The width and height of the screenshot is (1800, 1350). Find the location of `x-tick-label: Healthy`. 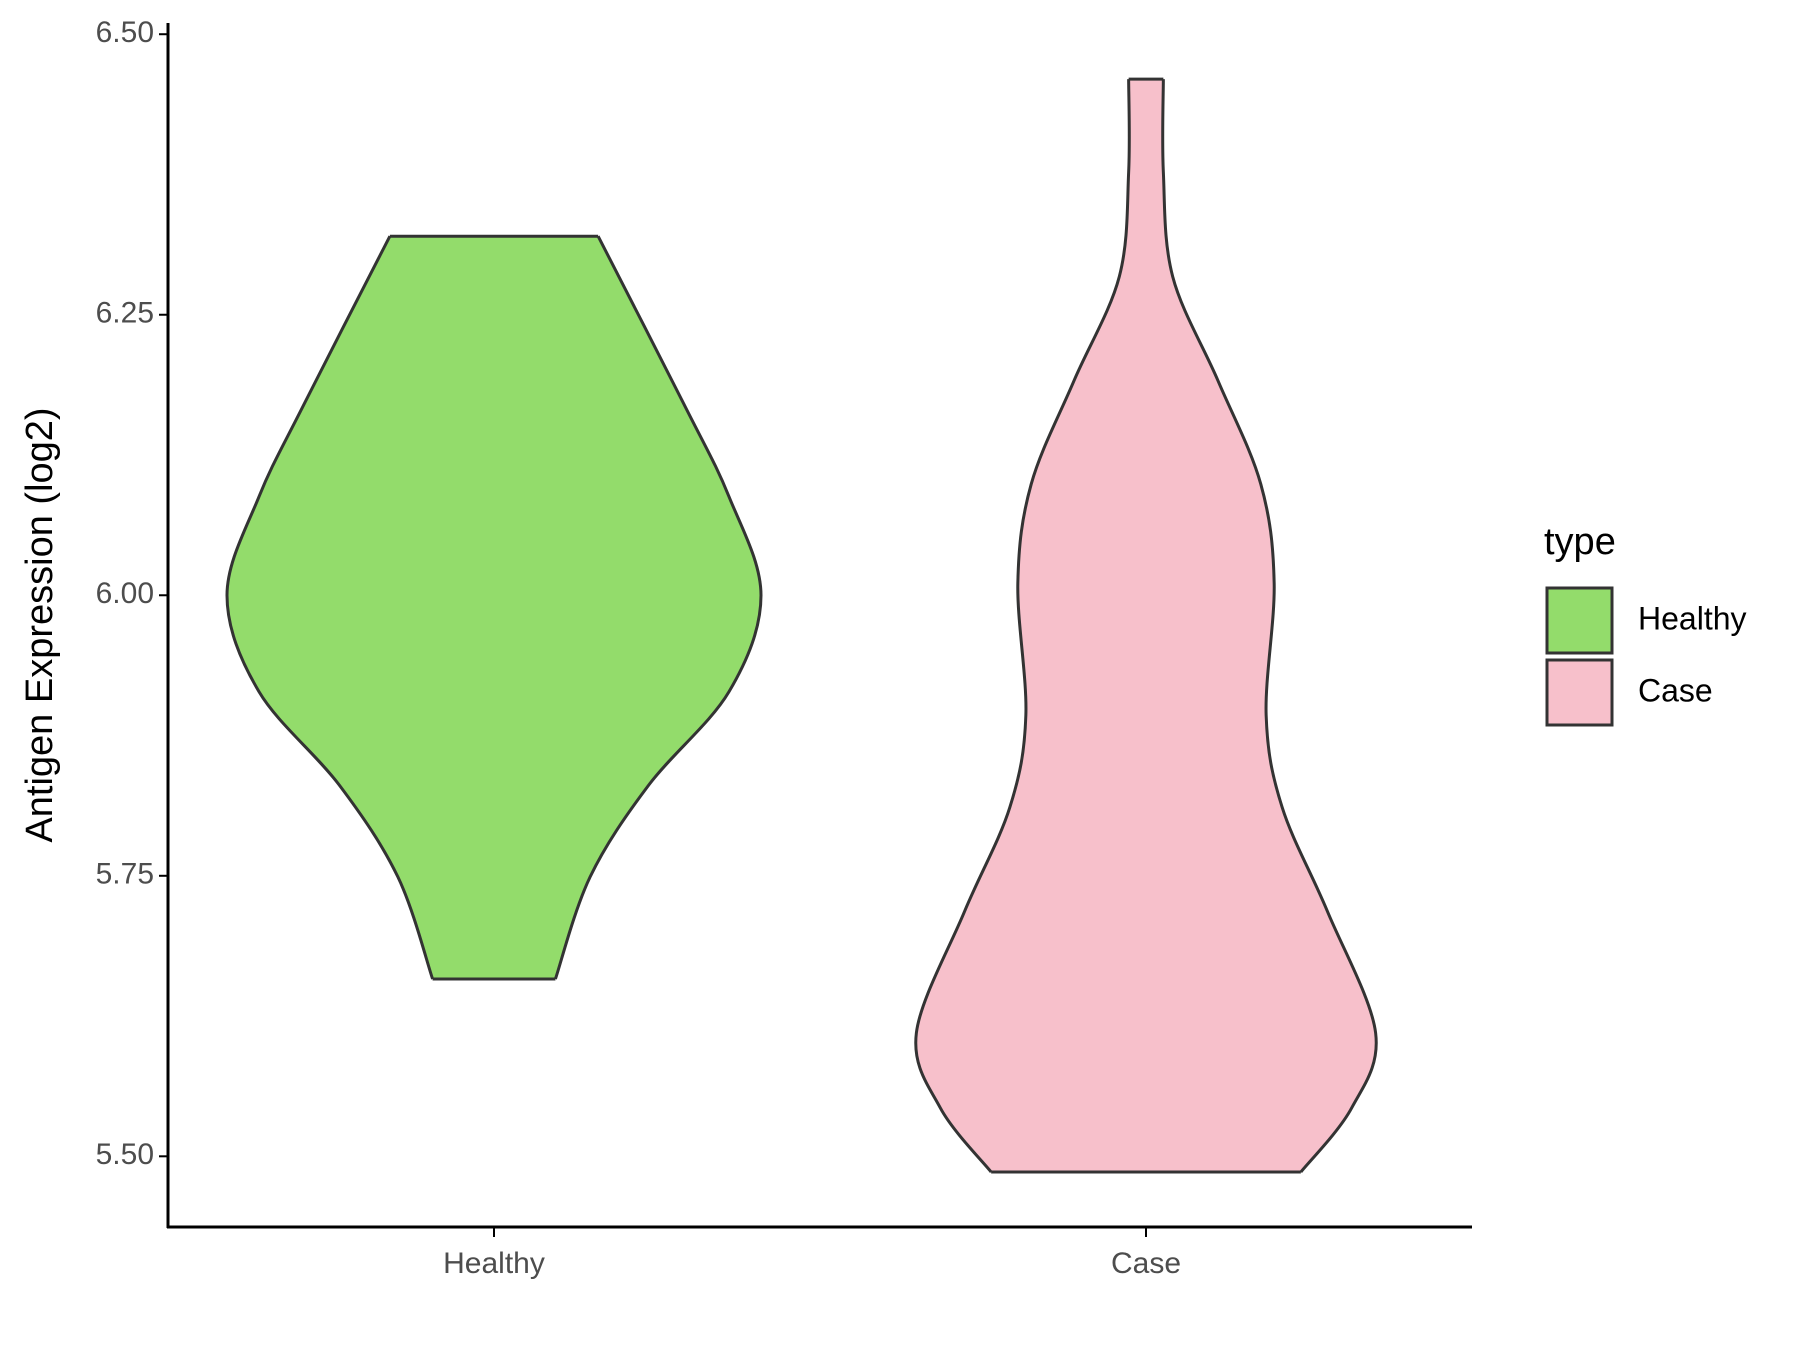

x-tick-label: Healthy is located at coordinates (494, 1263).